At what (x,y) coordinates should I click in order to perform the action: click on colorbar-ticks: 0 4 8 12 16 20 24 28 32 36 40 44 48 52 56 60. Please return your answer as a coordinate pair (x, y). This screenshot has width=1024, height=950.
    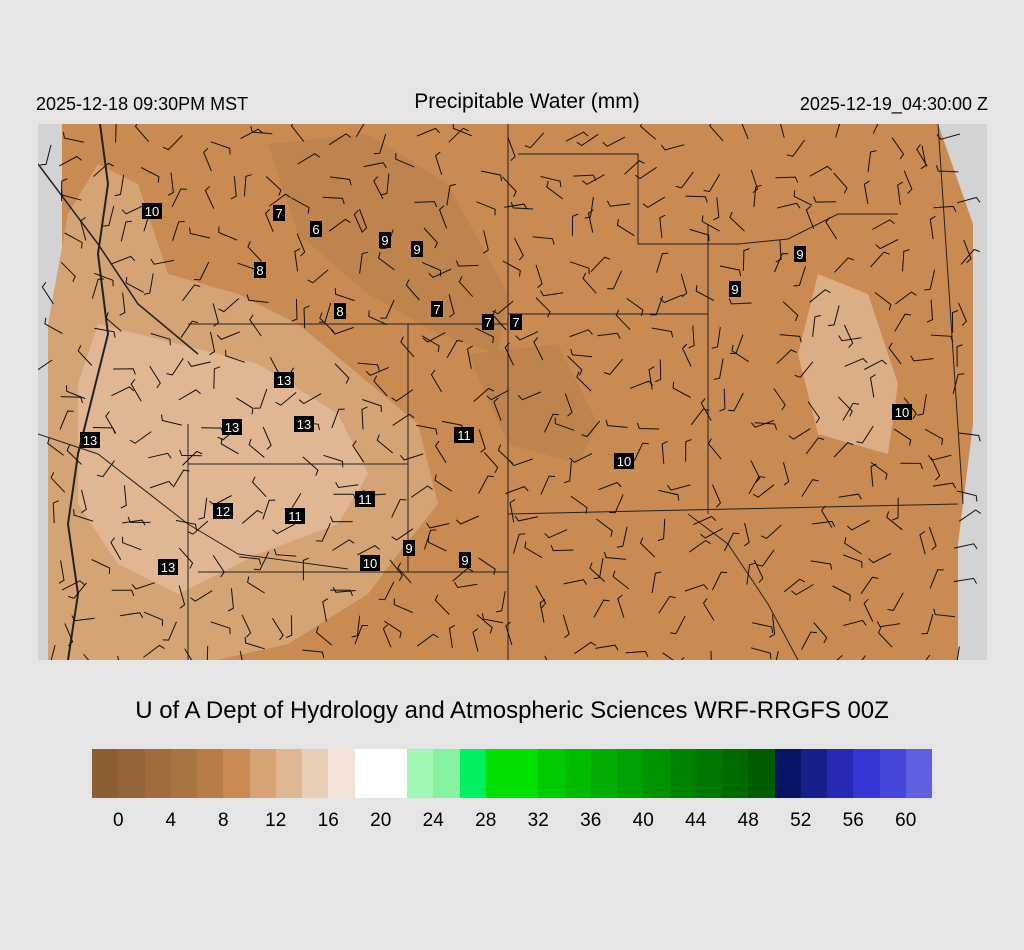
    Looking at the image, I should click on (512, 822).